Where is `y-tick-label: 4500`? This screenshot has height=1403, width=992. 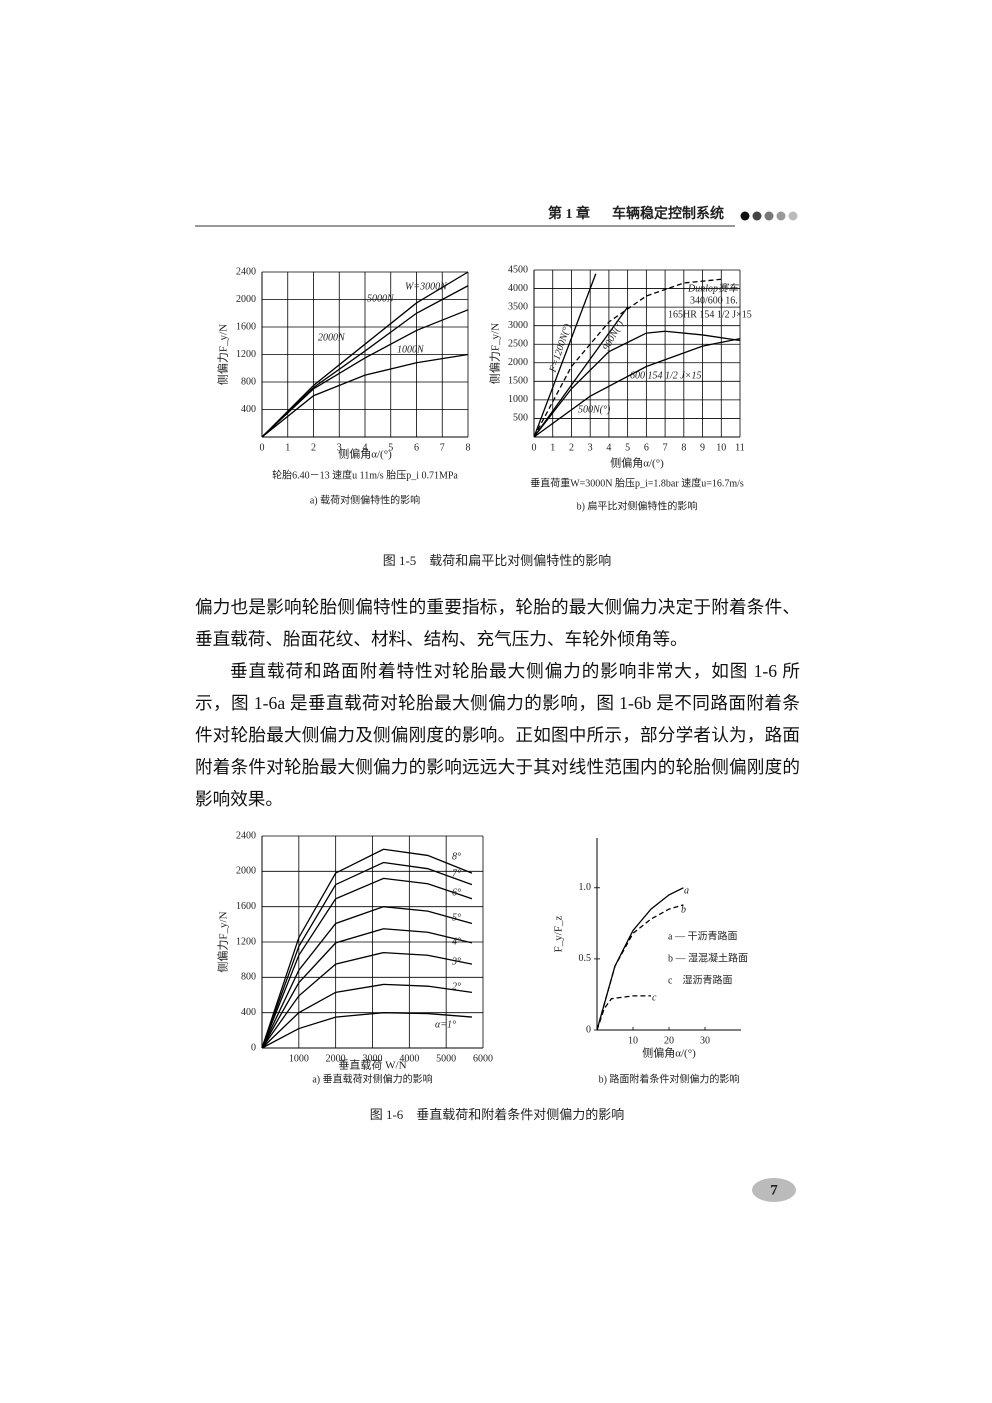
y-tick-label: 4500 is located at coordinates (518, 269).